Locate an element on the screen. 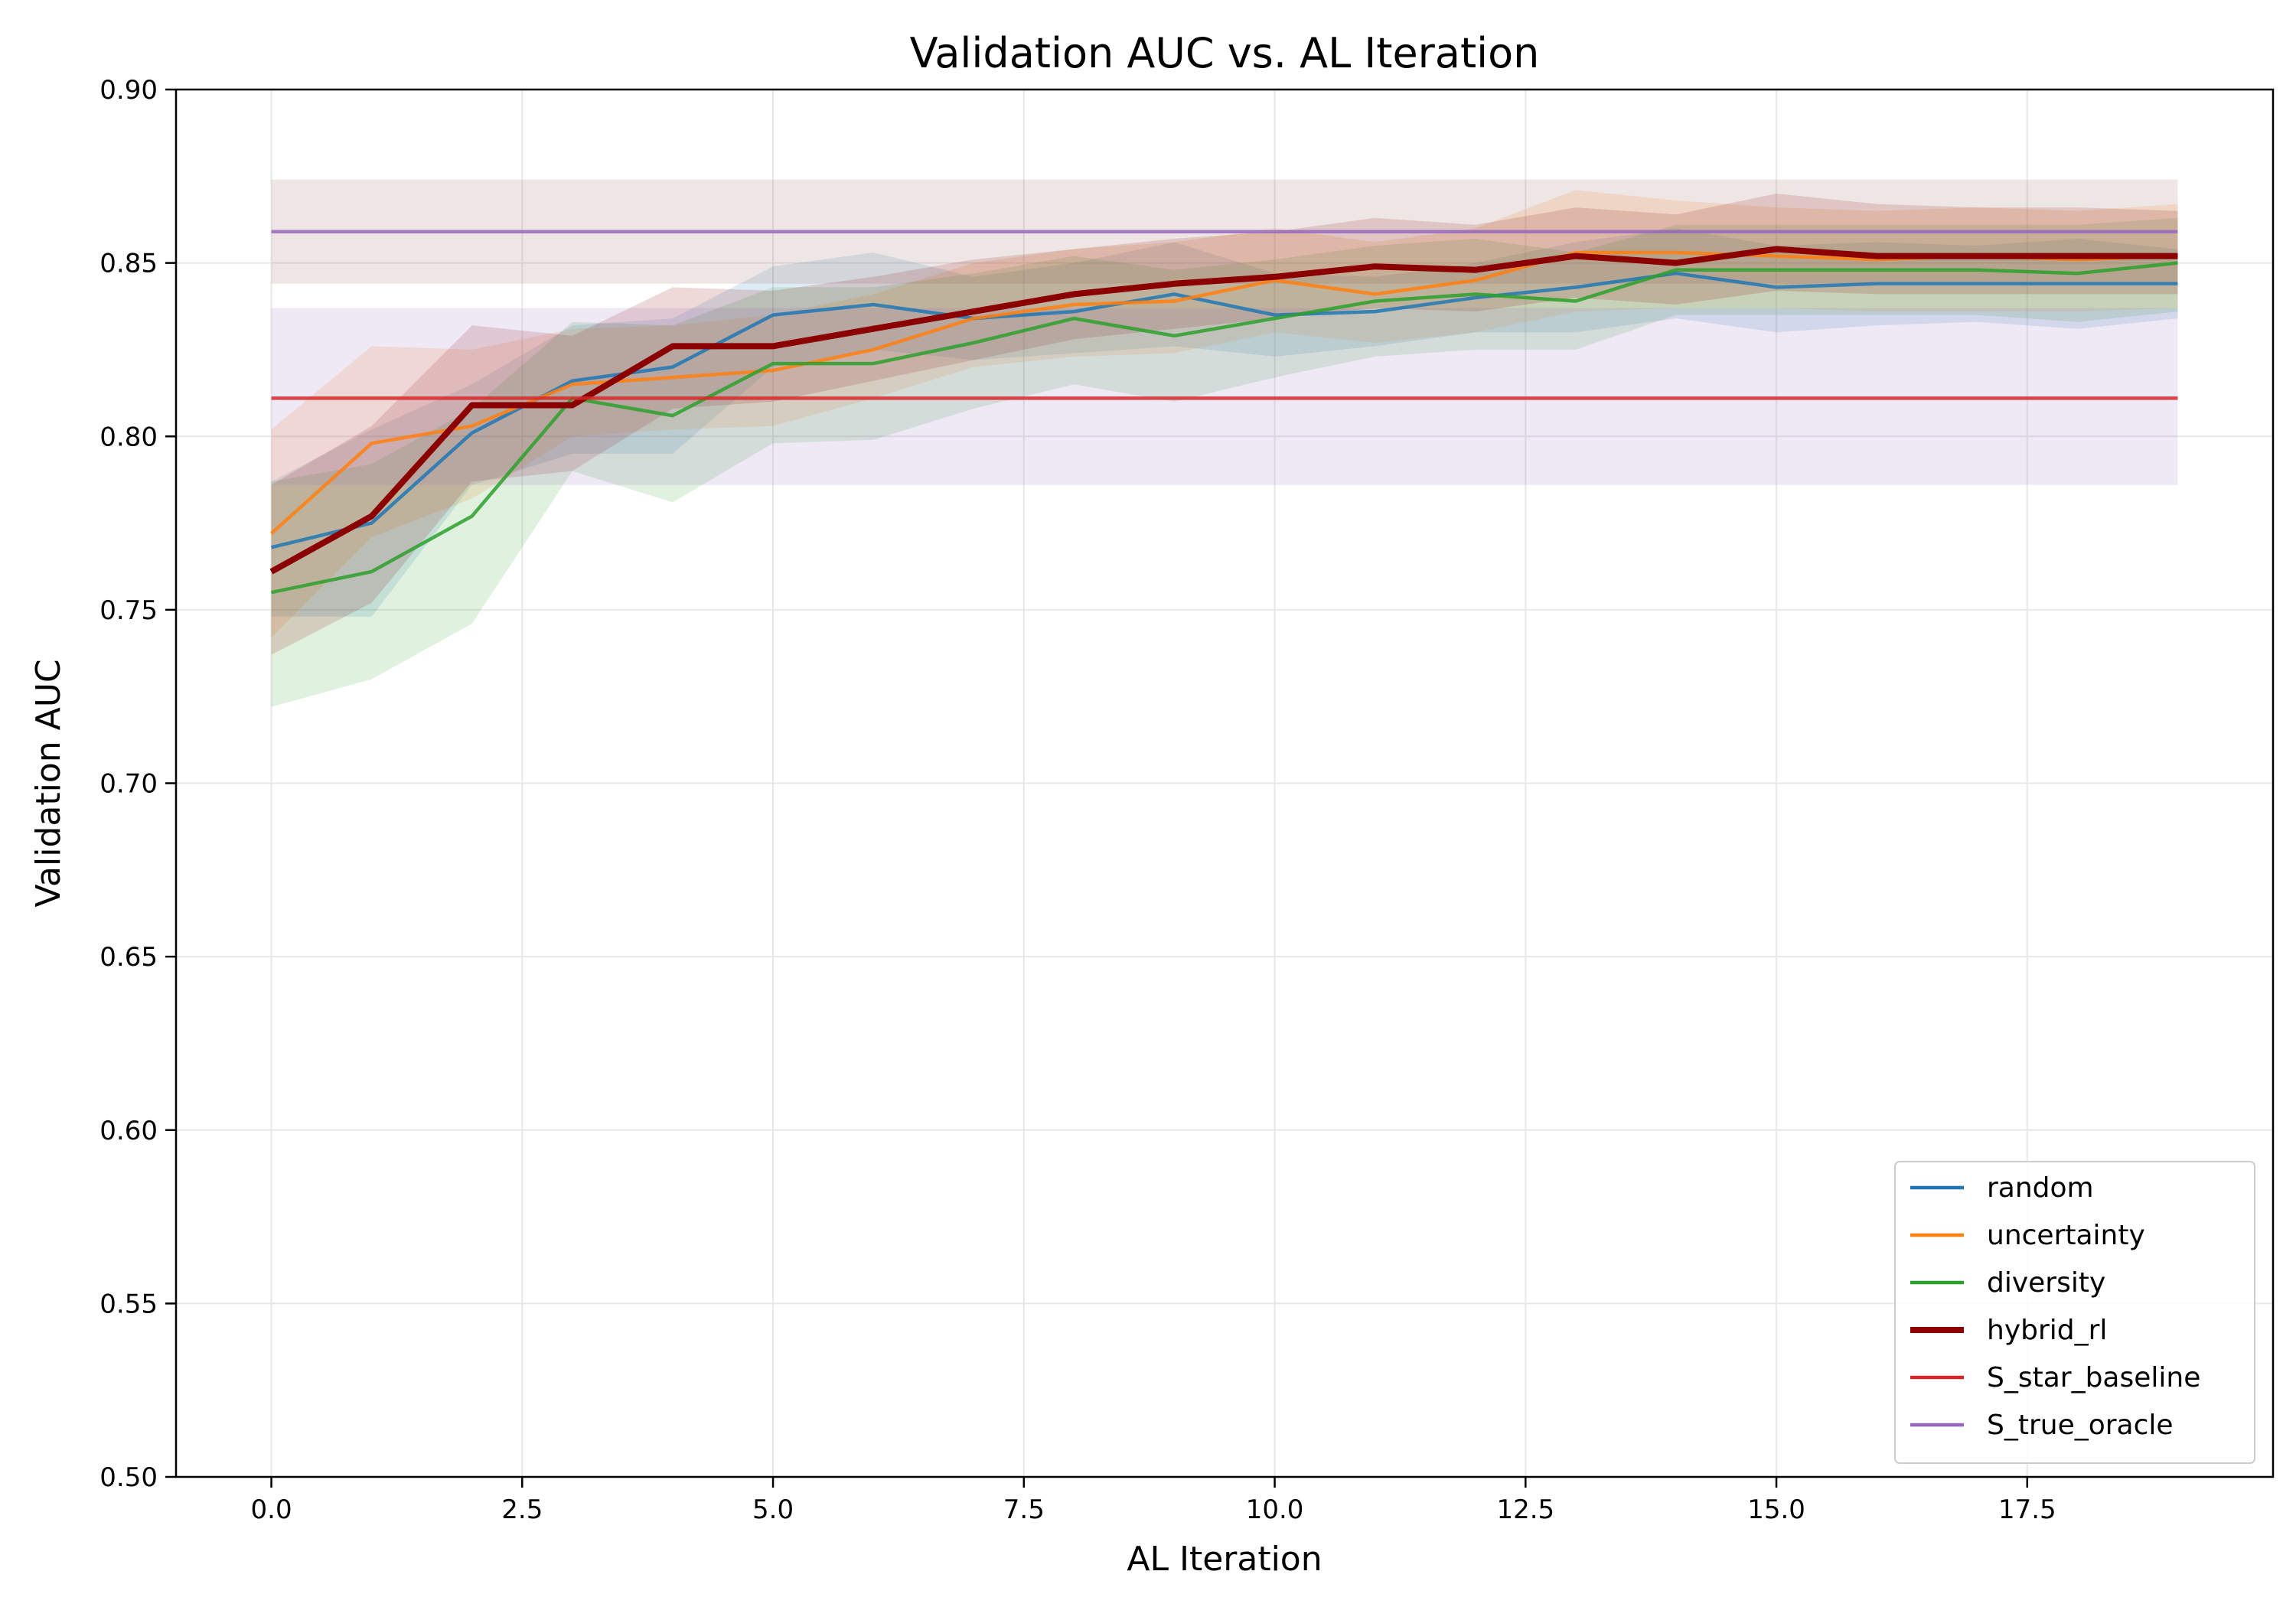 This screenshot has width=2296, height=1607. legend-label-S-star-baseline: S_star_baseline is located at coordinates (2093, 1377).